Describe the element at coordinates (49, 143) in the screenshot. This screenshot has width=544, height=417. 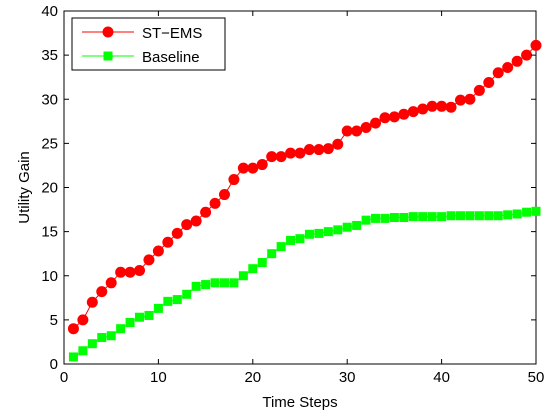
I see `y-tick-label: 25` at that location.